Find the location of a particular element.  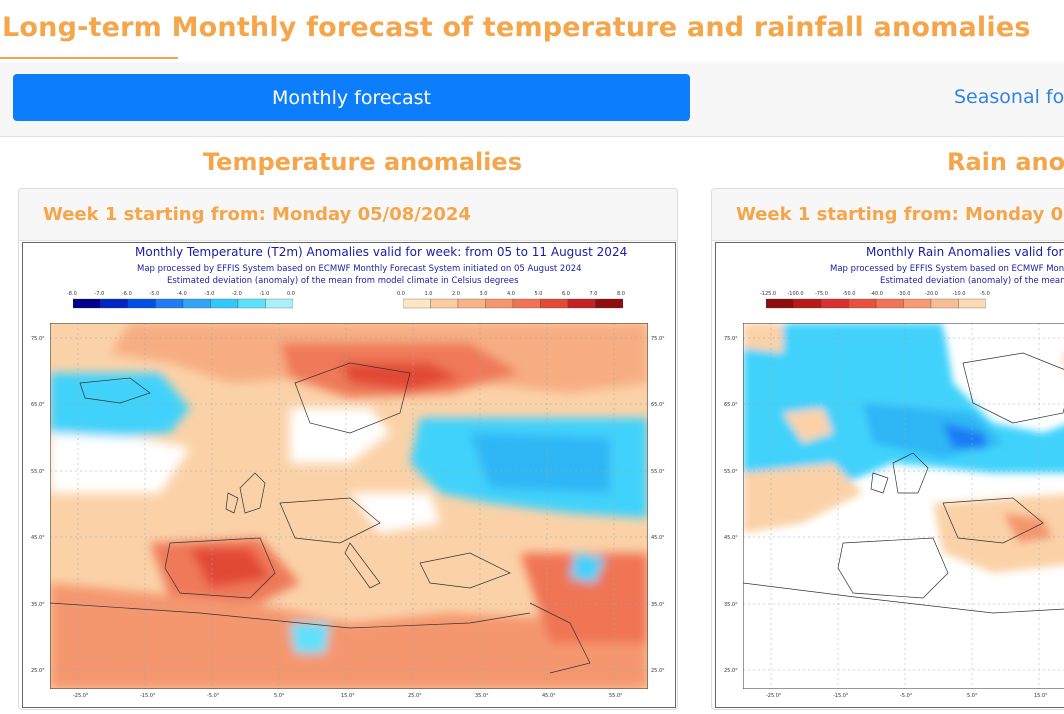

rain-longitude-label: 15.0° is located at coordinates (1041, 696).